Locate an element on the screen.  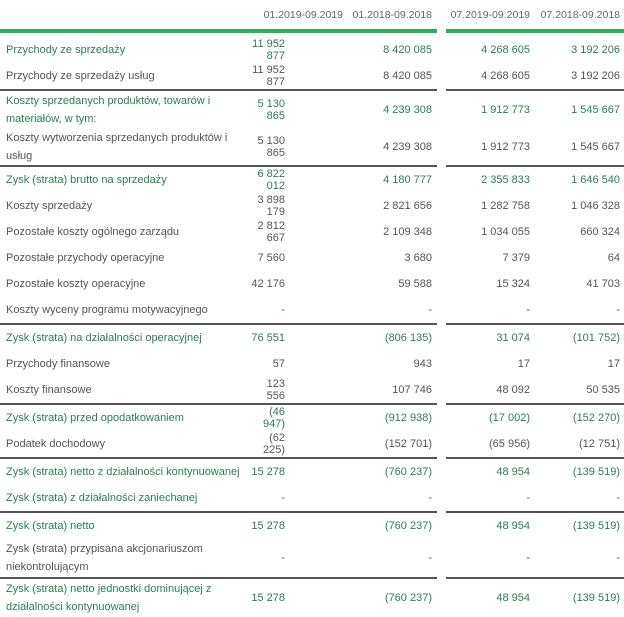
value-cell: 41 703 is located at coordinates (603, 284).